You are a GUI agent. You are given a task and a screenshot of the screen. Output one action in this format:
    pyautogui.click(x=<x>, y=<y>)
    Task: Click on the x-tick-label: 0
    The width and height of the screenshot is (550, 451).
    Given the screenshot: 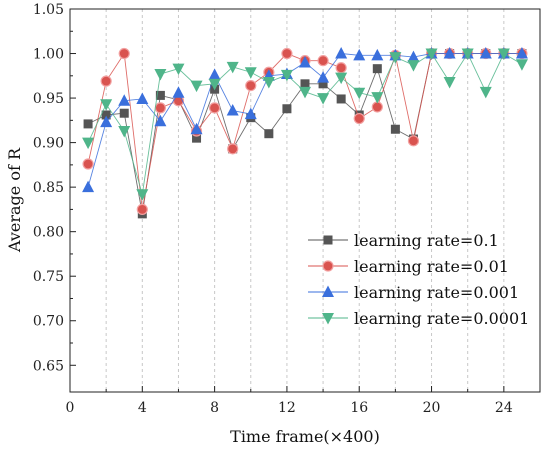 What is the action you would take?
    pyautogui.click(x=70, y=408)
    